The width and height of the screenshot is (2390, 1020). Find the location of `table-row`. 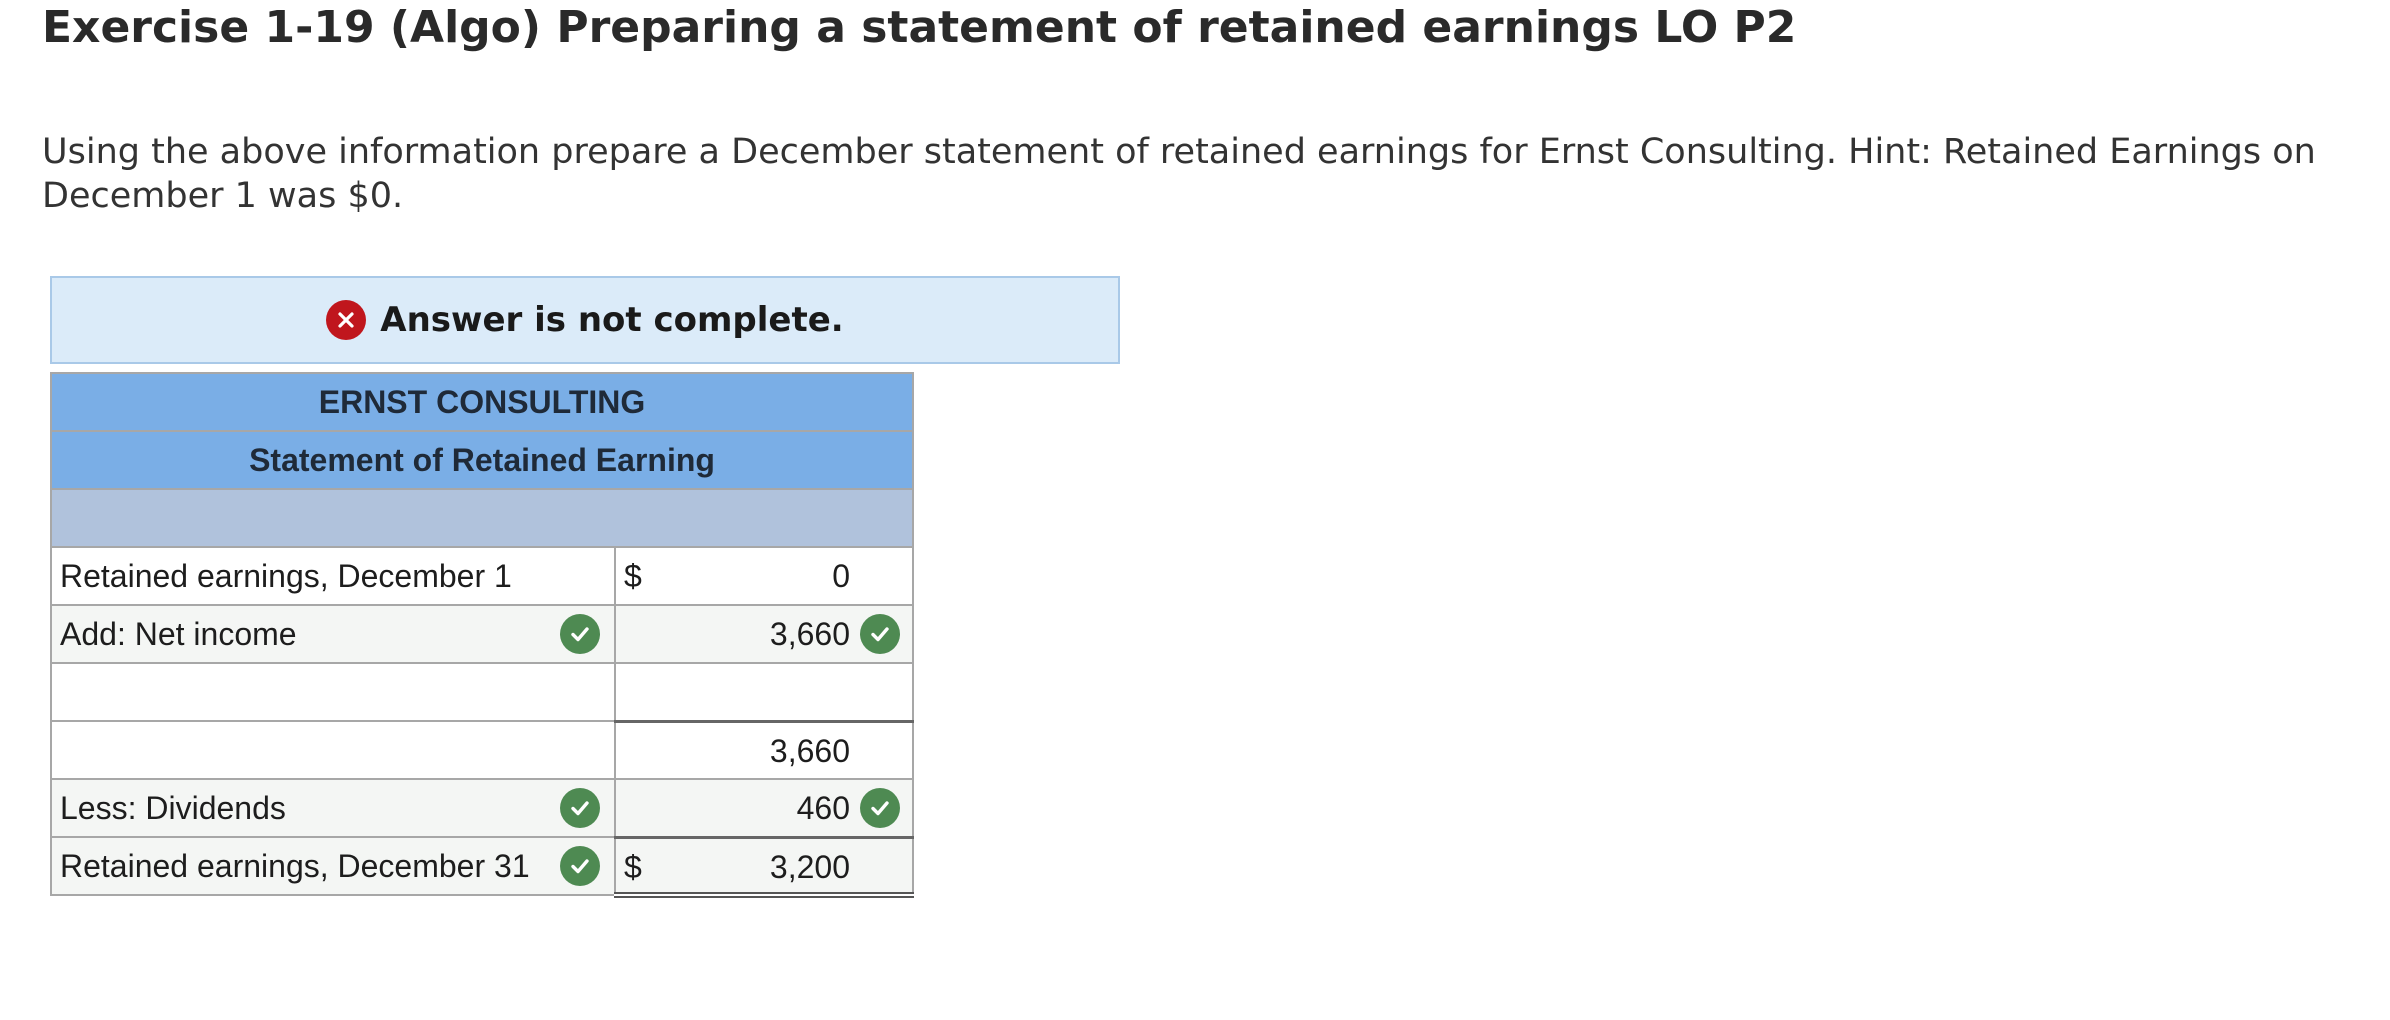

table-row is located at coordinates (482, 692).